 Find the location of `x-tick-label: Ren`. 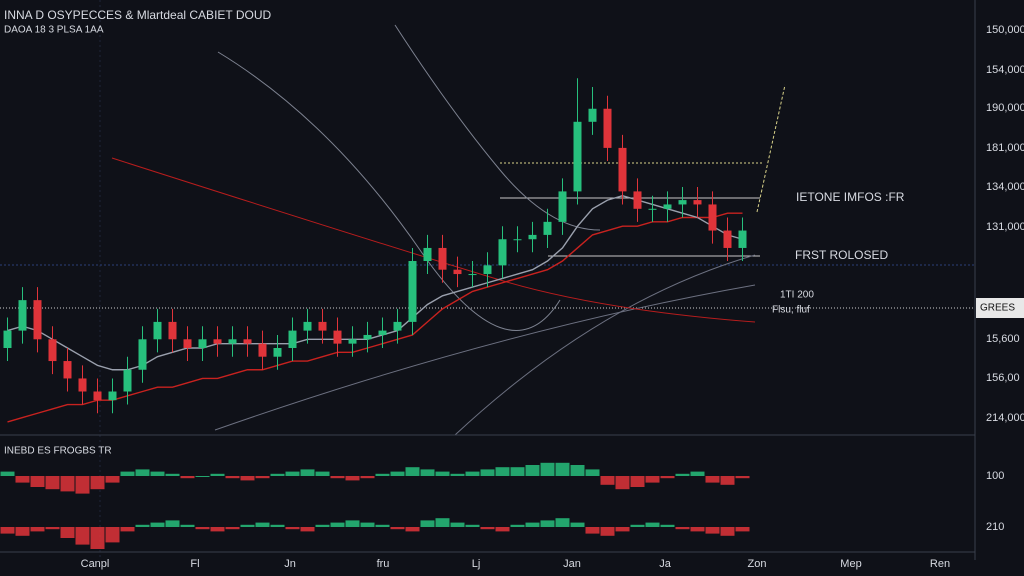

x-tick-label: Ren is located at coordinates (940, 564).